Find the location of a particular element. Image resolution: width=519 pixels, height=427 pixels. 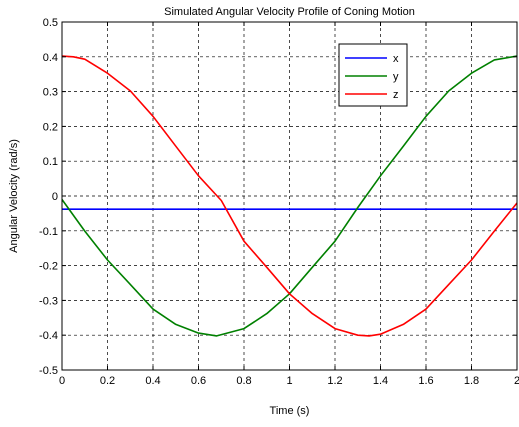

y-tick-label: 0.1 is located at coordinates (50, 162).